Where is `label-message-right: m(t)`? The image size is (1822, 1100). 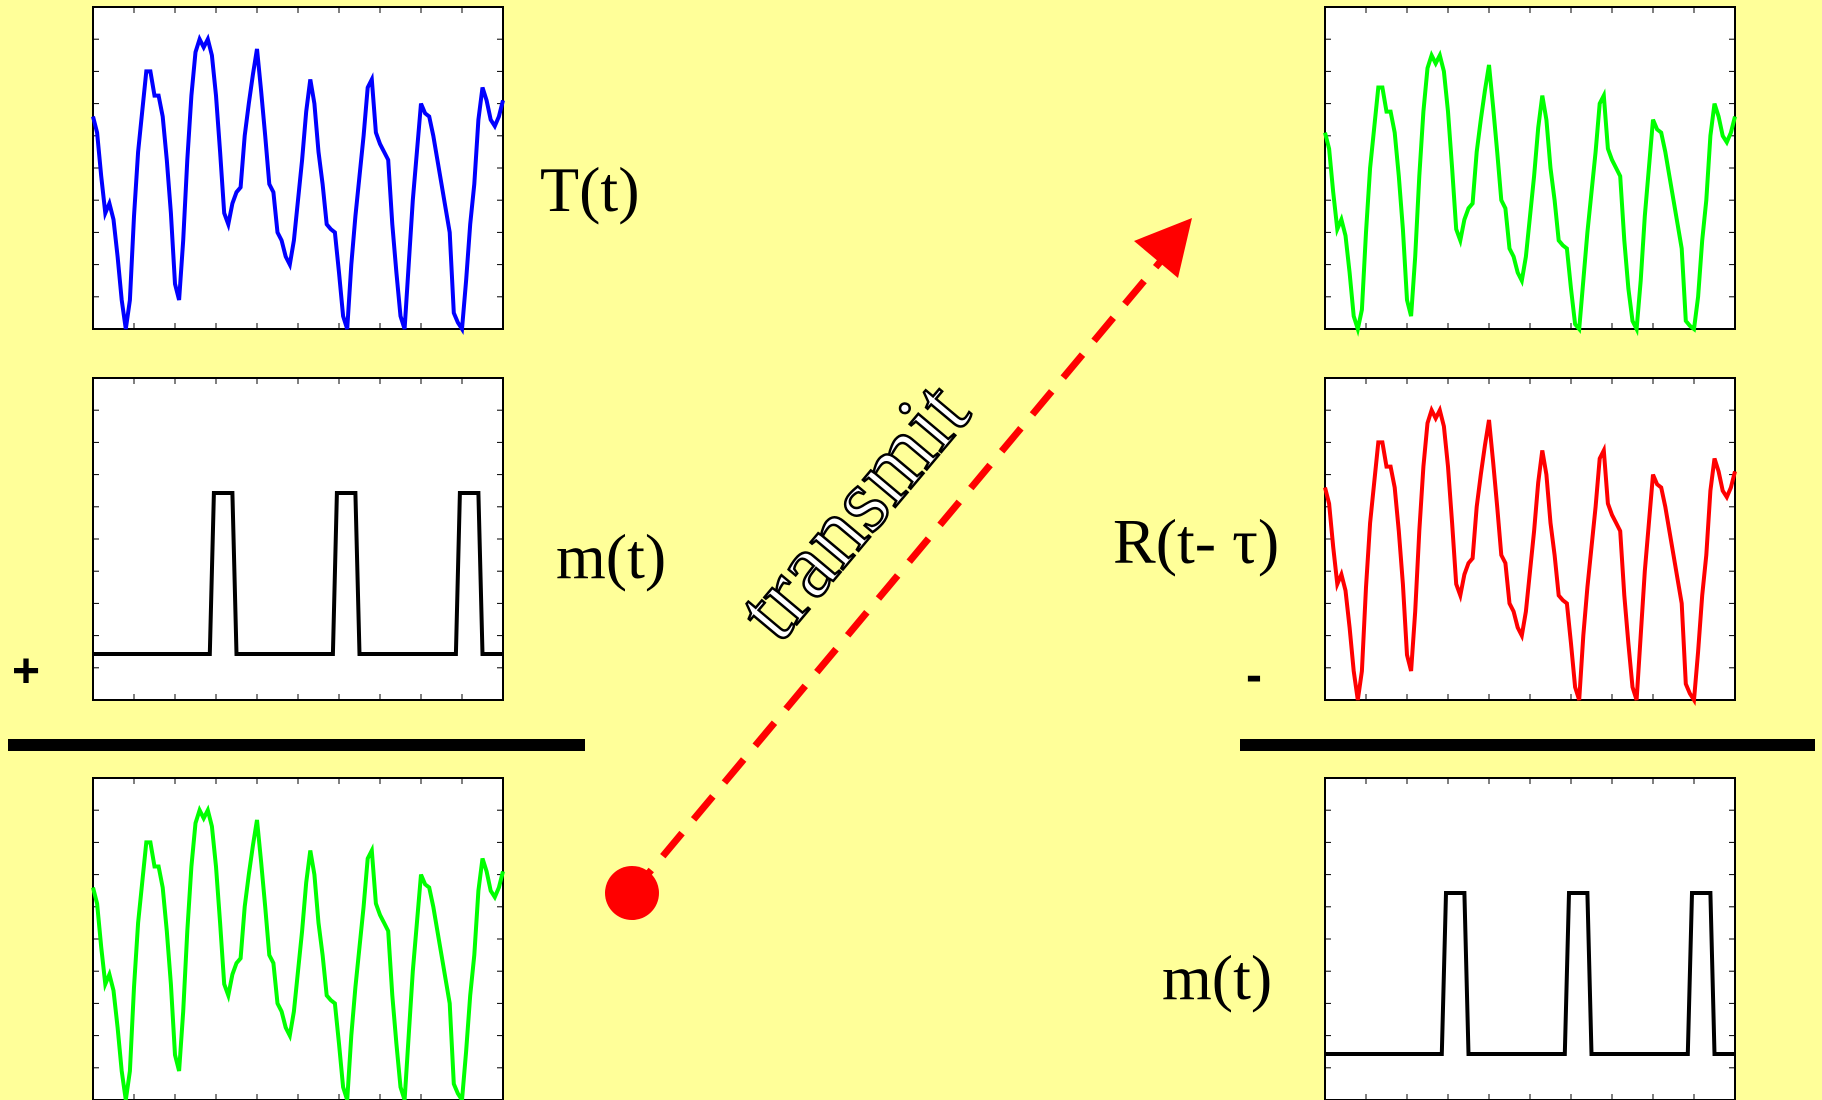
label-message-right: m(t) is located at coordinates (1217, 977).